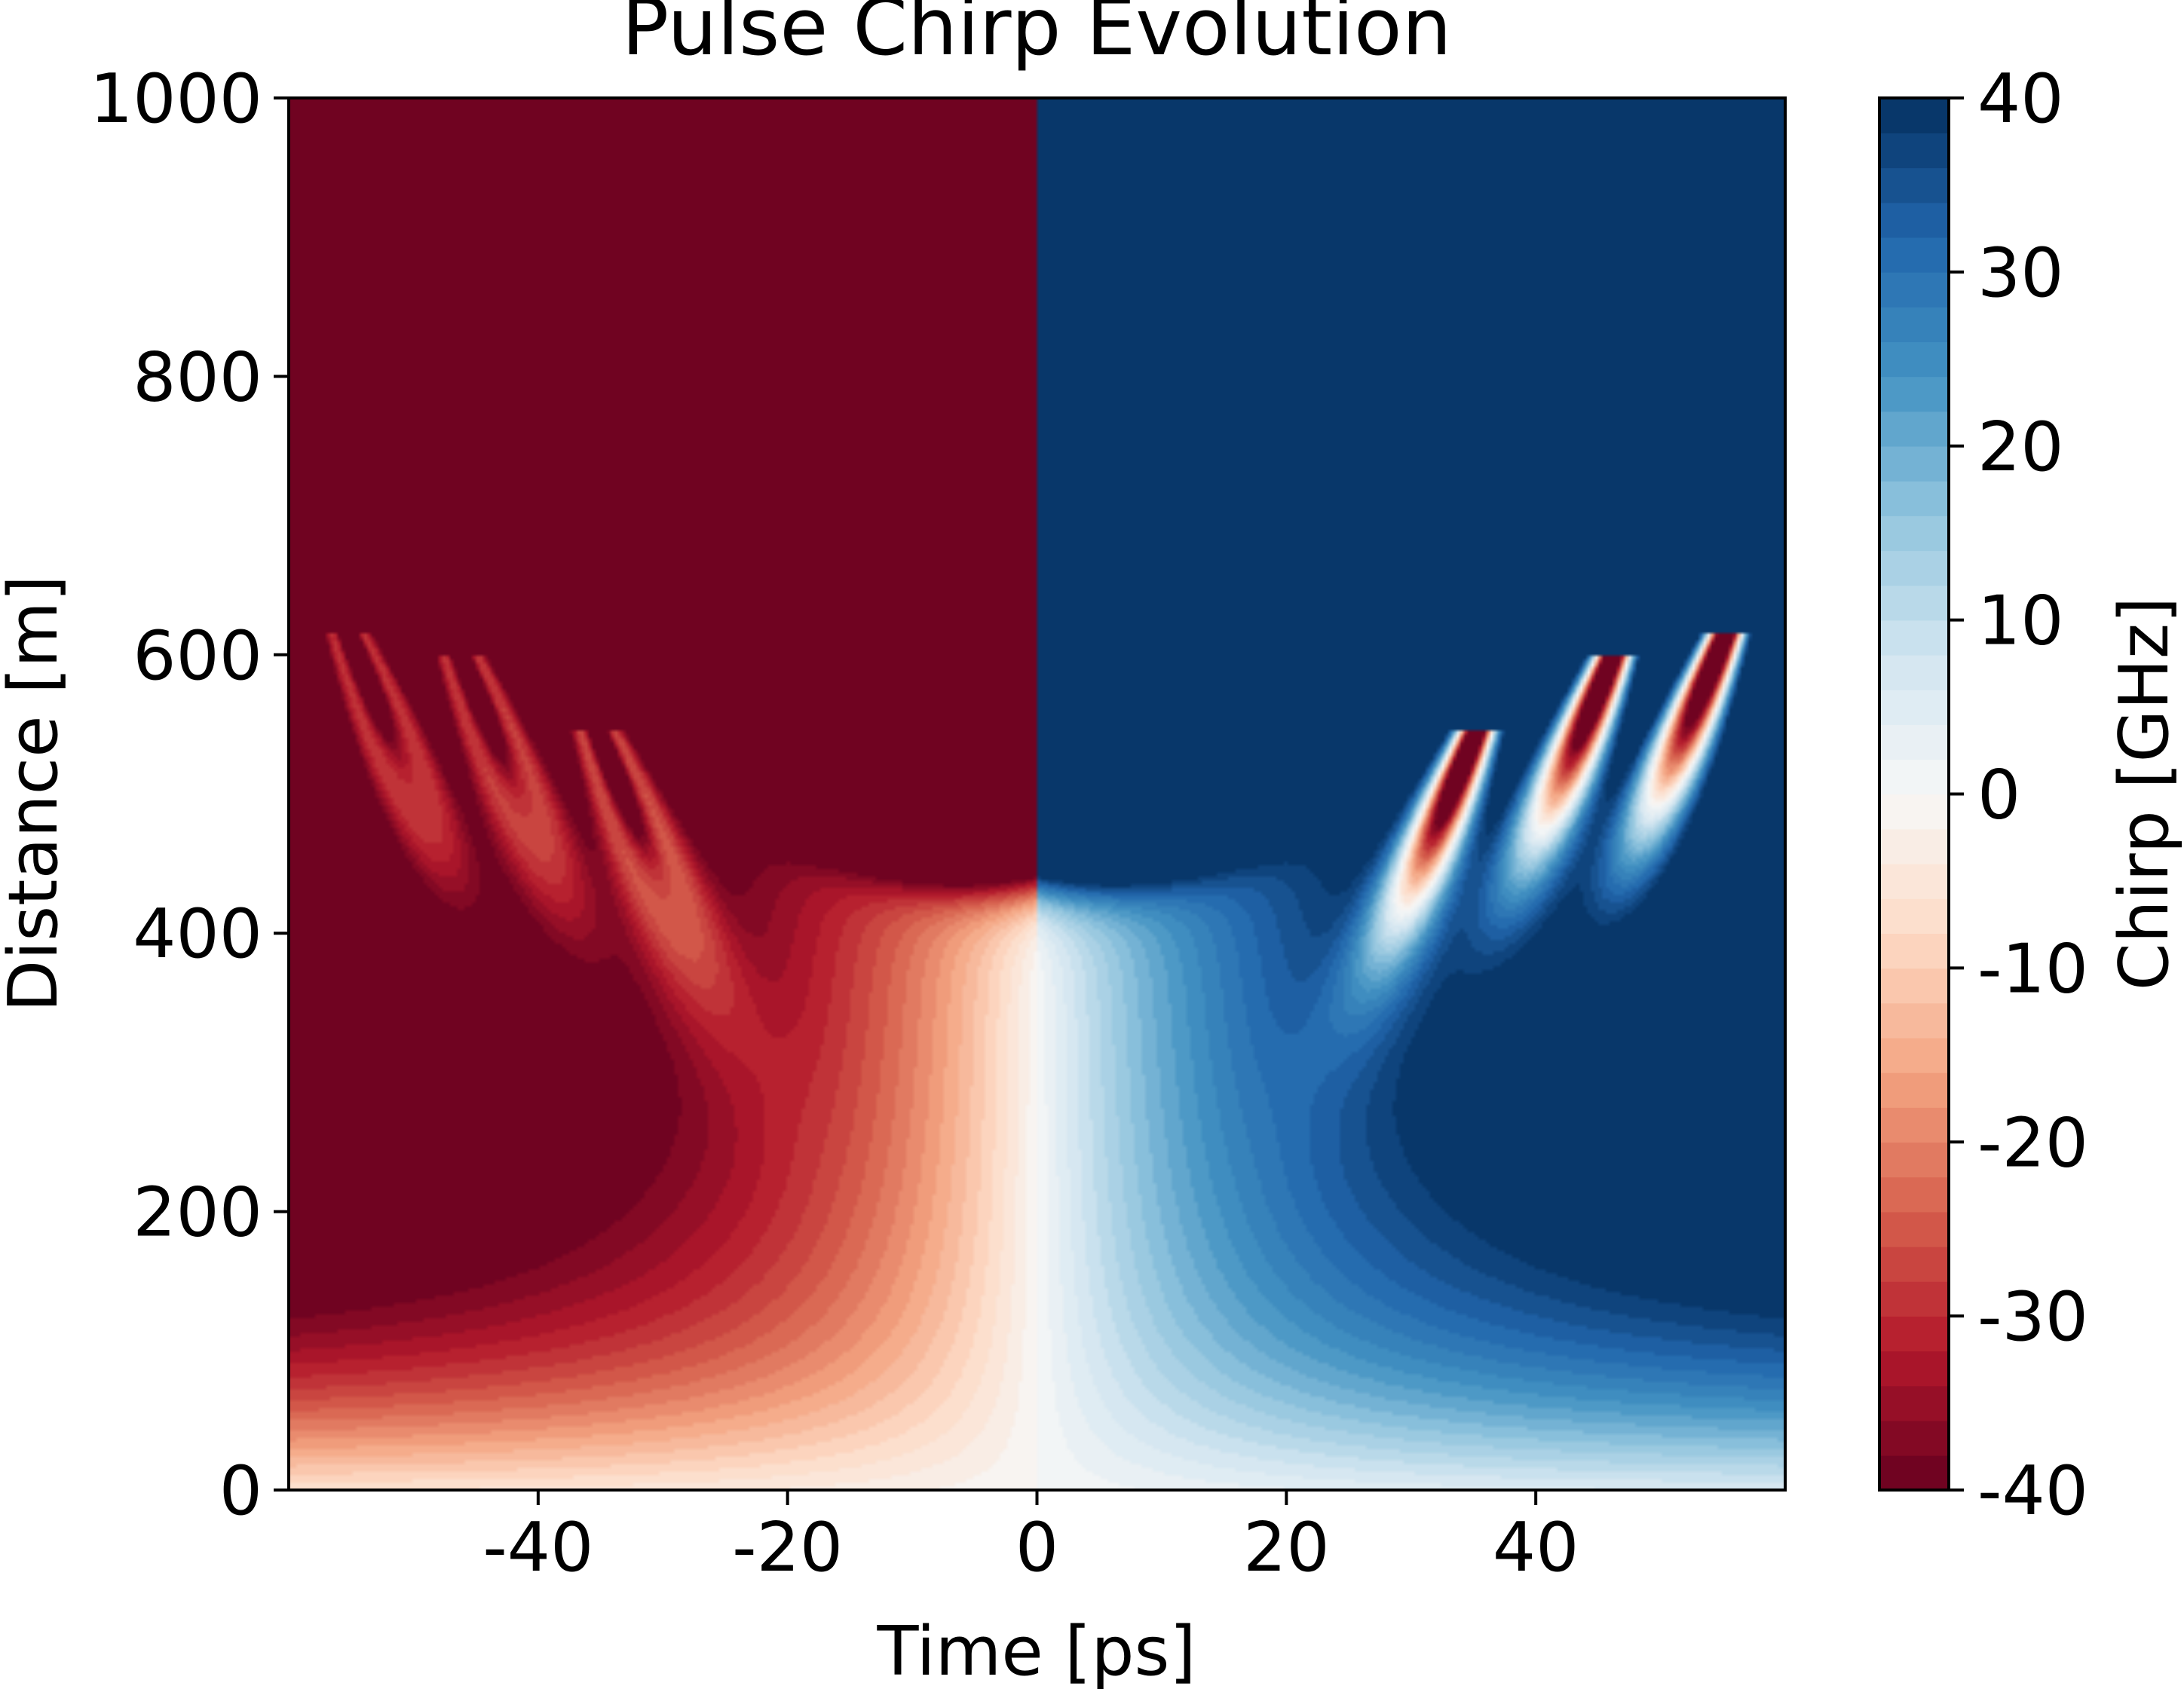 This screenshot has width=2184, height=1692. I want to click on colorbar-label: Chirp [GHz], so click(2144, 794).